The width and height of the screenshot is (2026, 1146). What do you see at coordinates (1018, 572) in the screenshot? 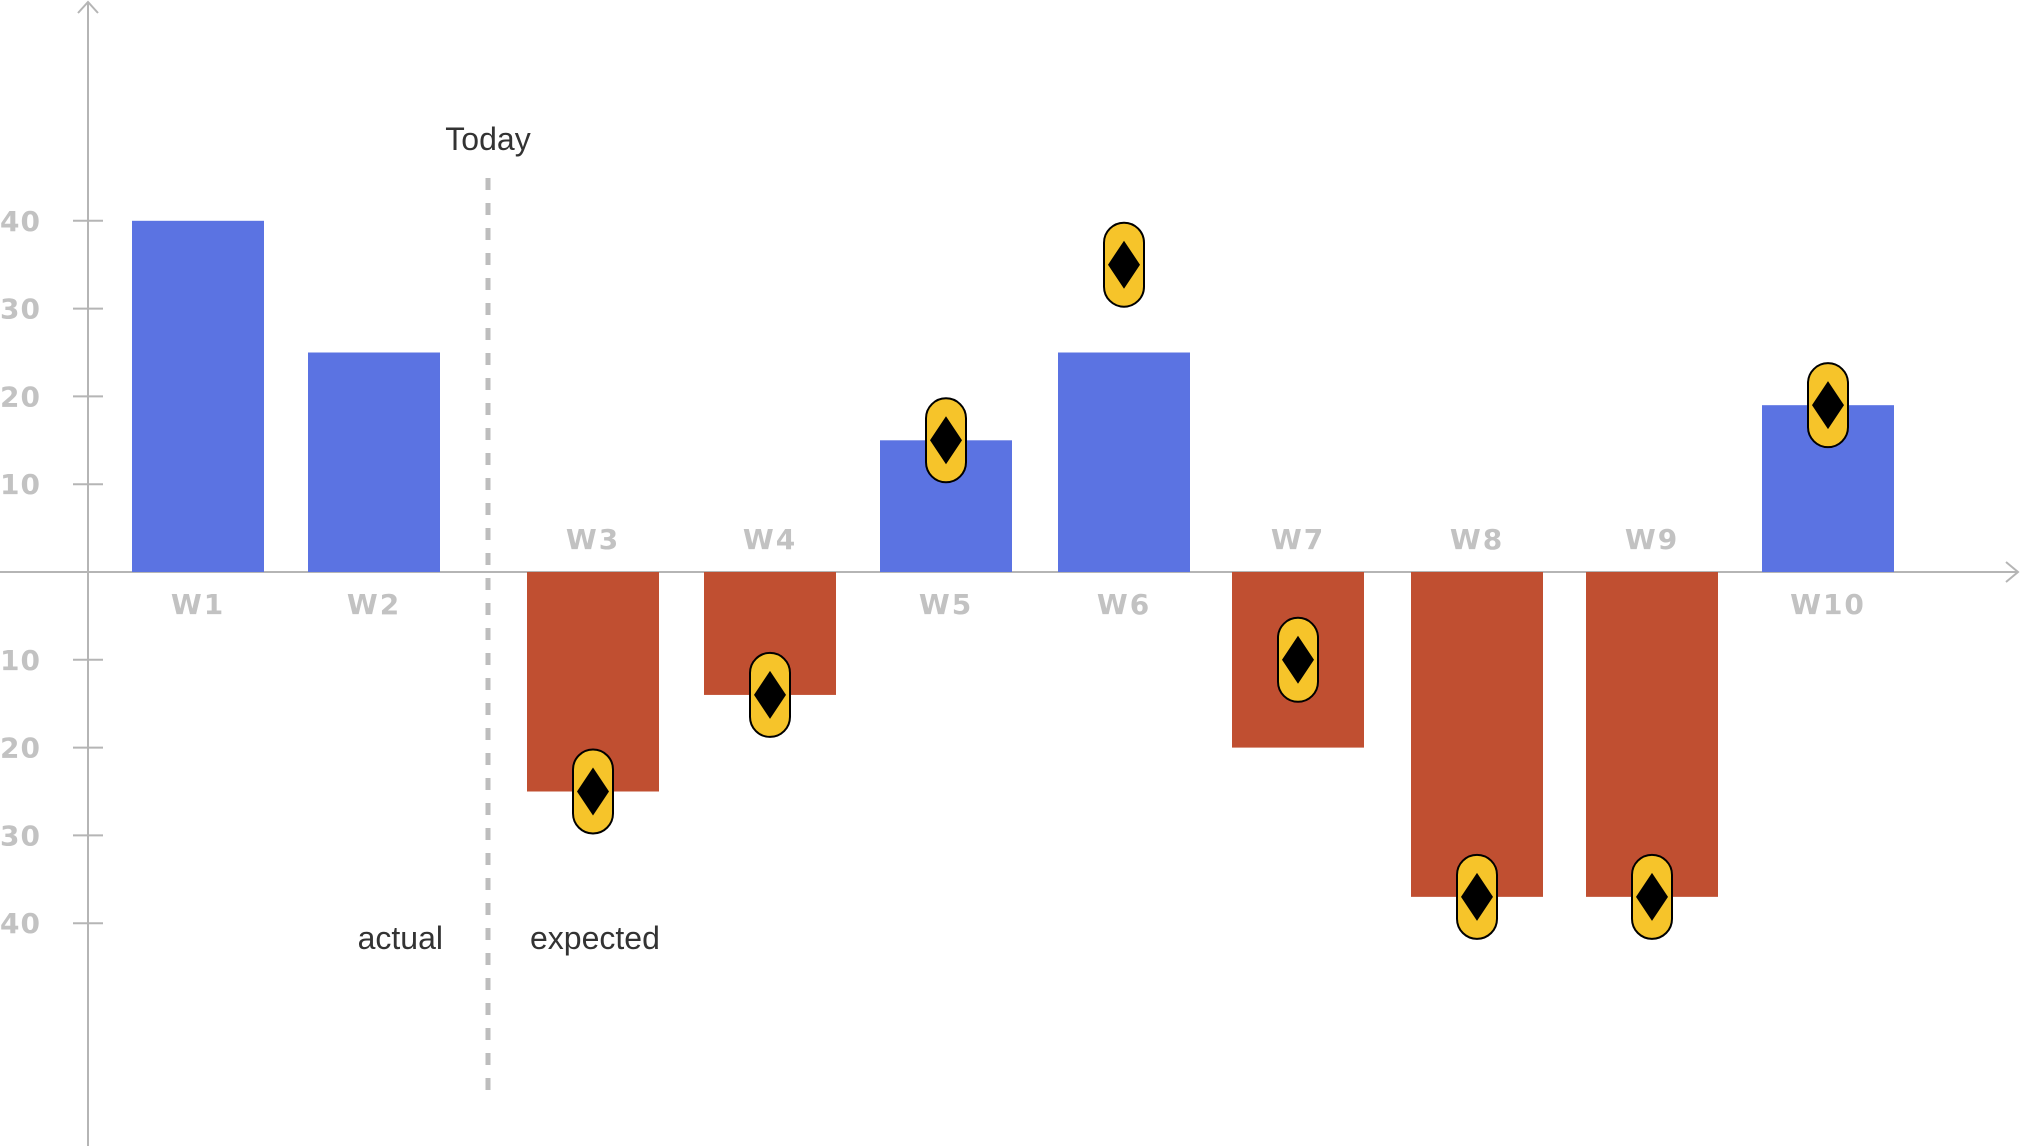
I see `category-labels: W1 W2 W3 W4 W5 W6 W7 W8 W9 W10` at bounding box center [1018, 572].